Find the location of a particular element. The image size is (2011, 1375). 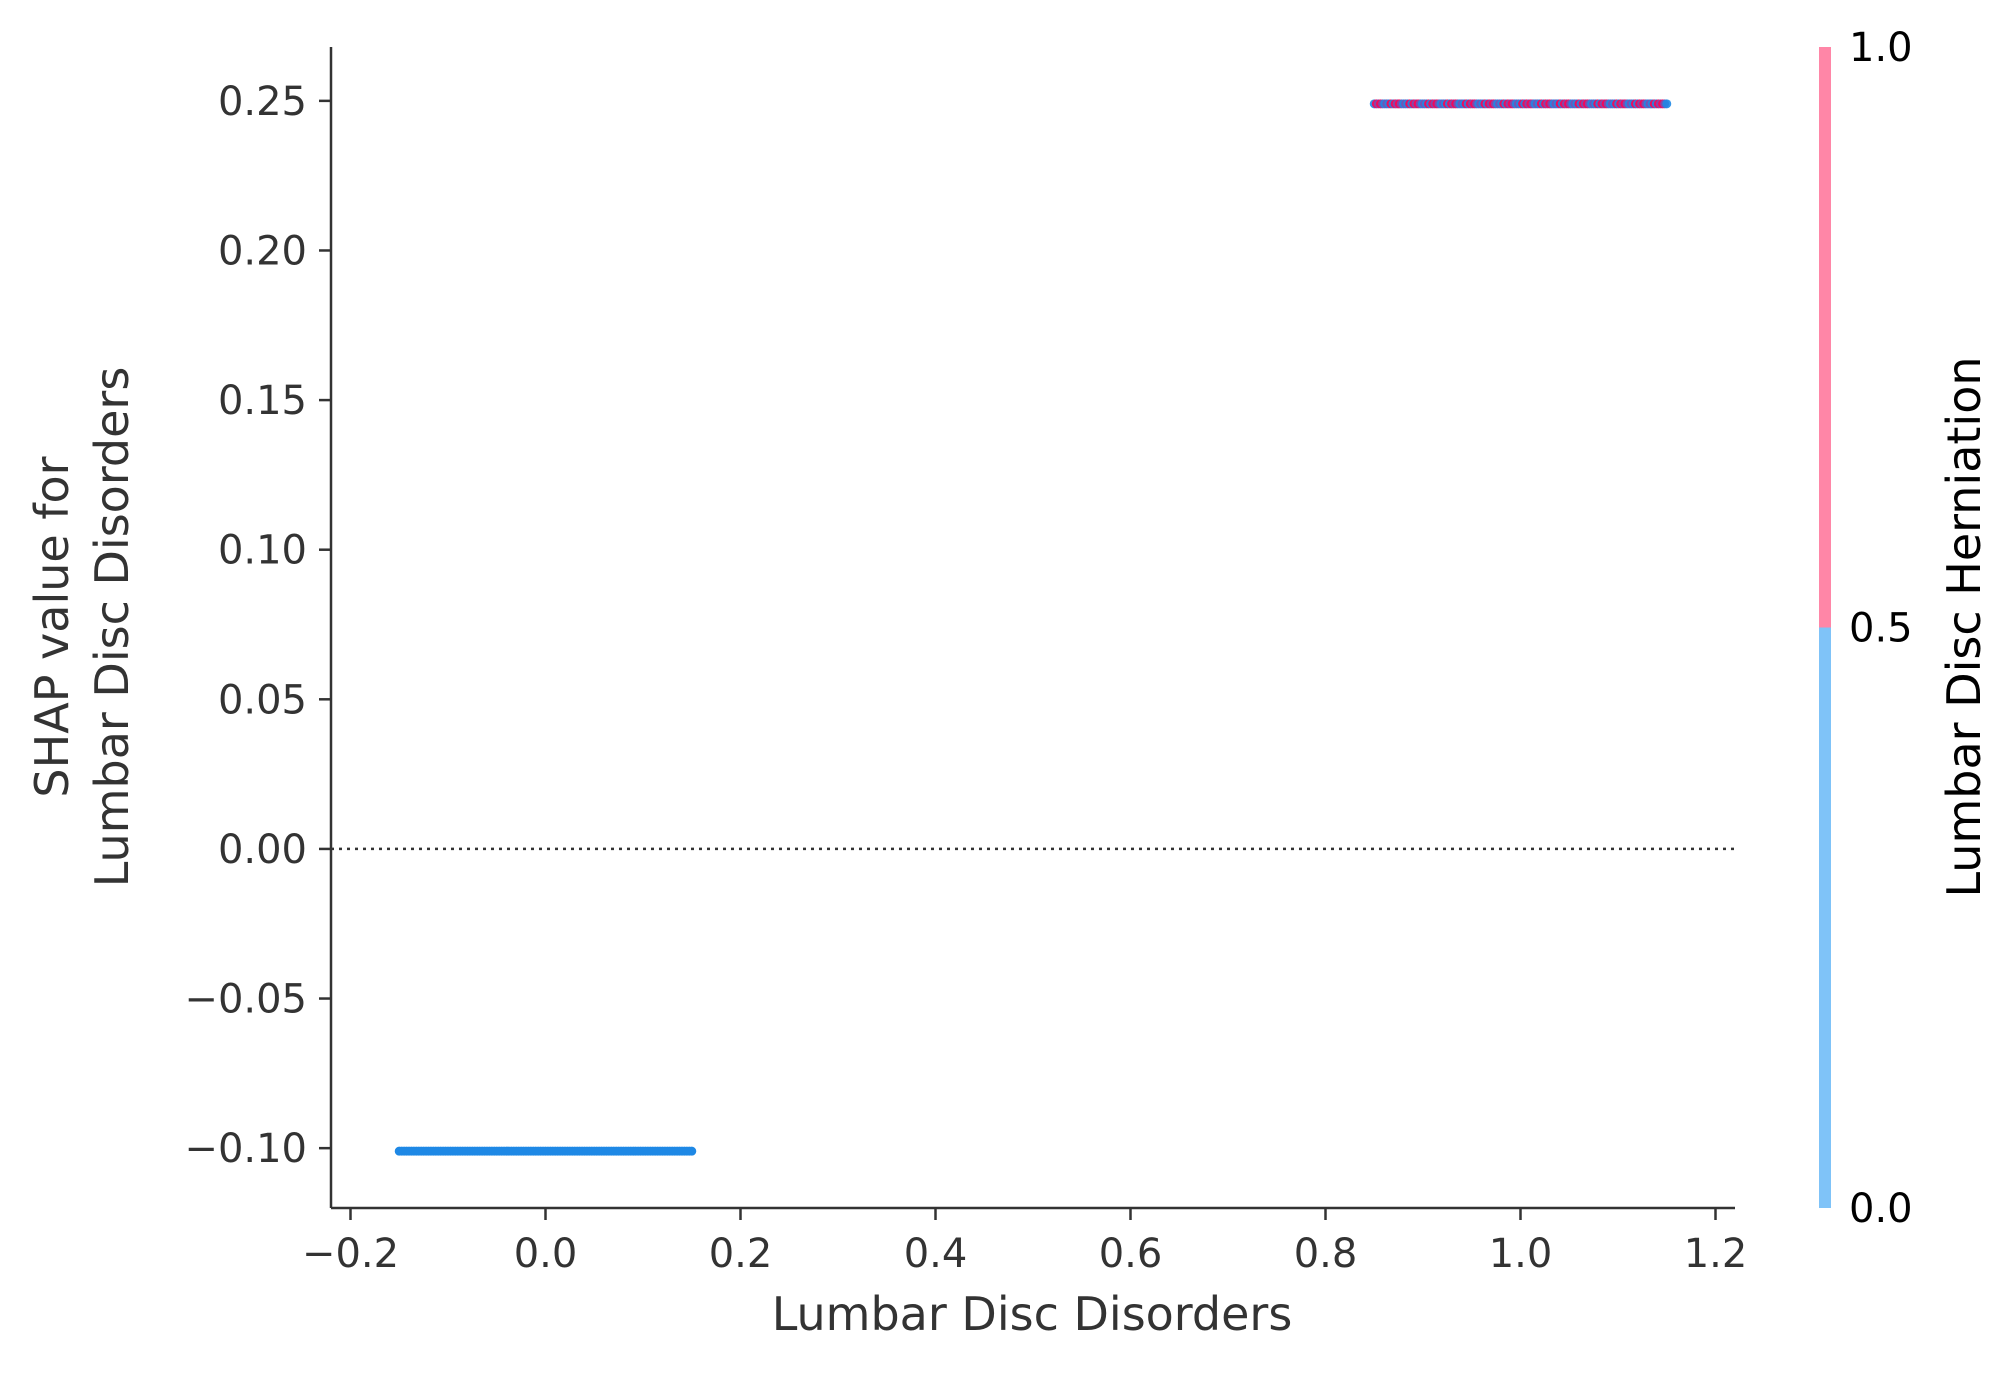

x-tick-label: 0.2 is located at coordinates (741, 1254).